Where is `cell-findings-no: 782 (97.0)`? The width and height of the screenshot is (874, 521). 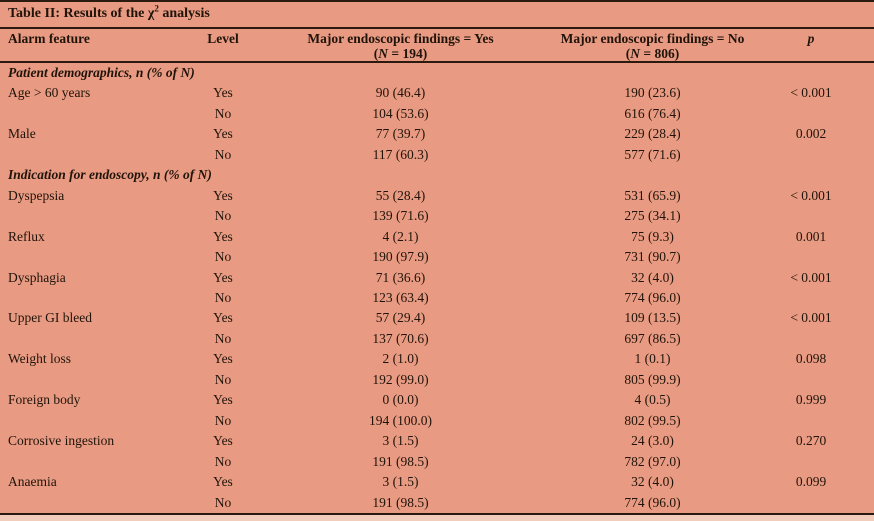 cell-findings-no: 782 (97.0) is located at coordinates (652, 461).